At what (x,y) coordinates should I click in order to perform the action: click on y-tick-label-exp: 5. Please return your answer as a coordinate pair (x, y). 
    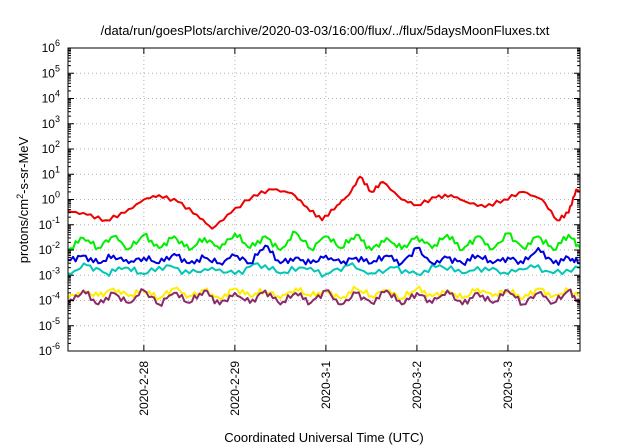
    Looking at the image, I should click on (57, 68).